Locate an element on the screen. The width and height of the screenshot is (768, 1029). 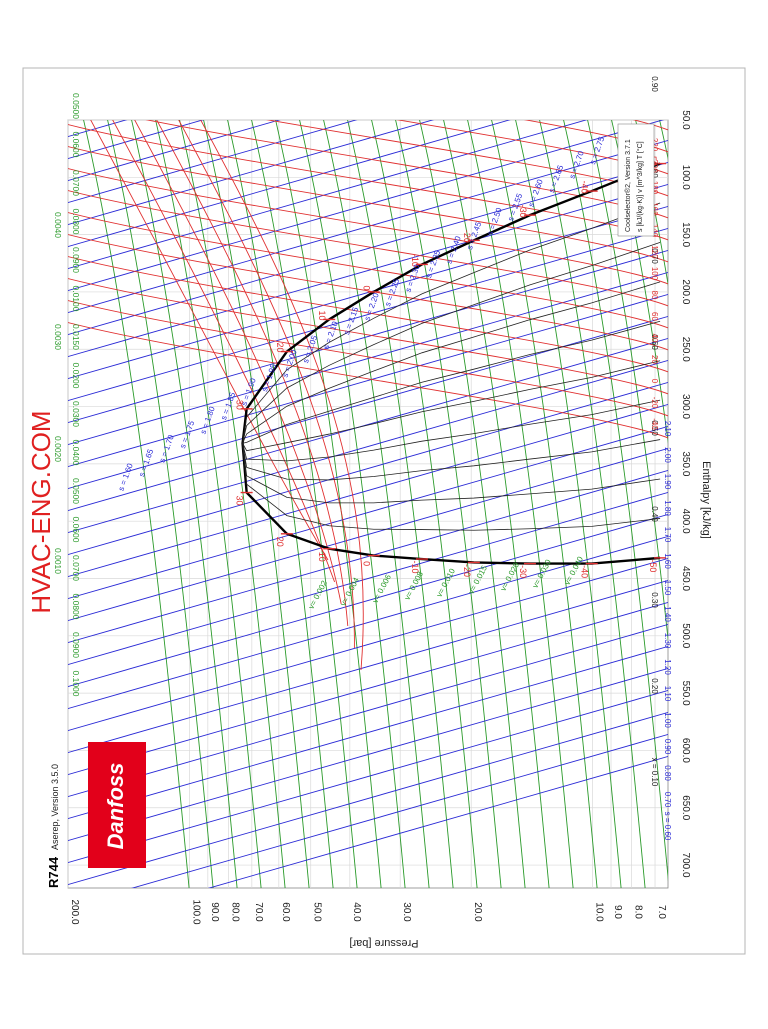
entropy-bottom-label: 1.50 is located at coordinates (667, 588).